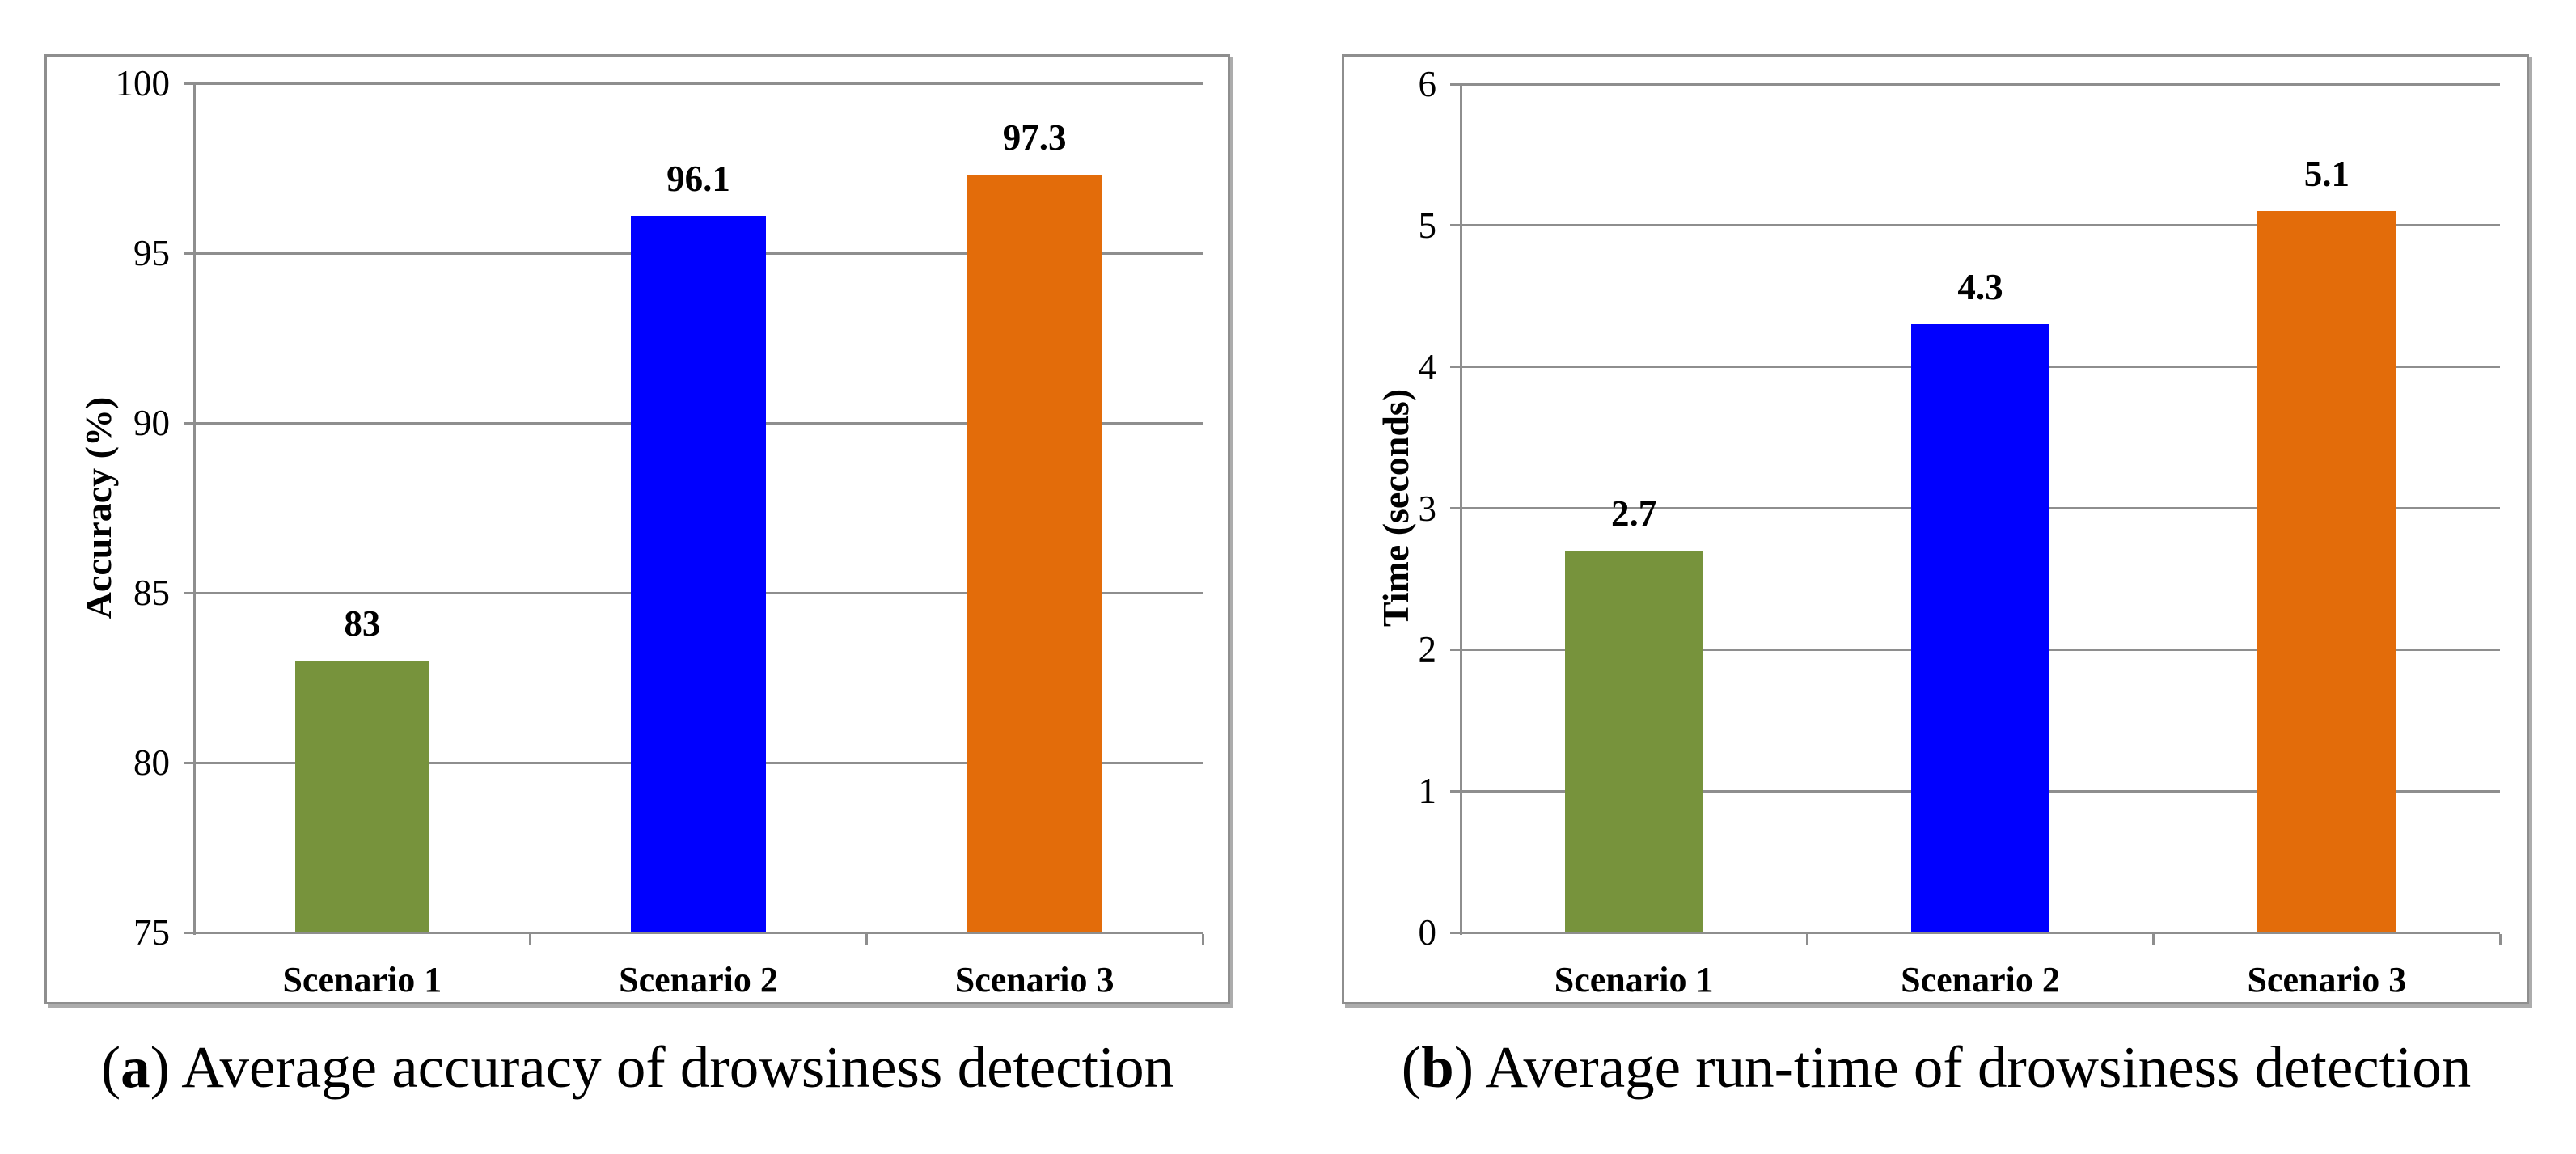  I want to click on y-tick-label-4: 4, so click(1427, 366).